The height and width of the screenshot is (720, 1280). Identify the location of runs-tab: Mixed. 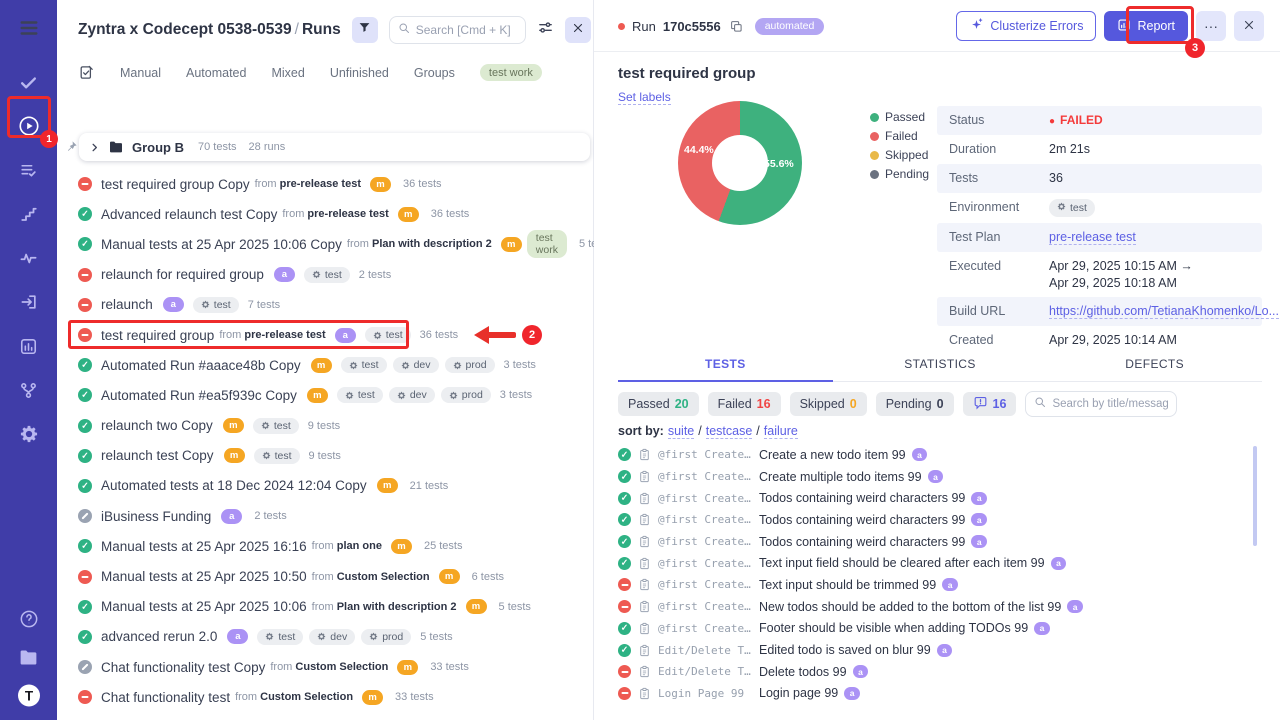
(288, 72).